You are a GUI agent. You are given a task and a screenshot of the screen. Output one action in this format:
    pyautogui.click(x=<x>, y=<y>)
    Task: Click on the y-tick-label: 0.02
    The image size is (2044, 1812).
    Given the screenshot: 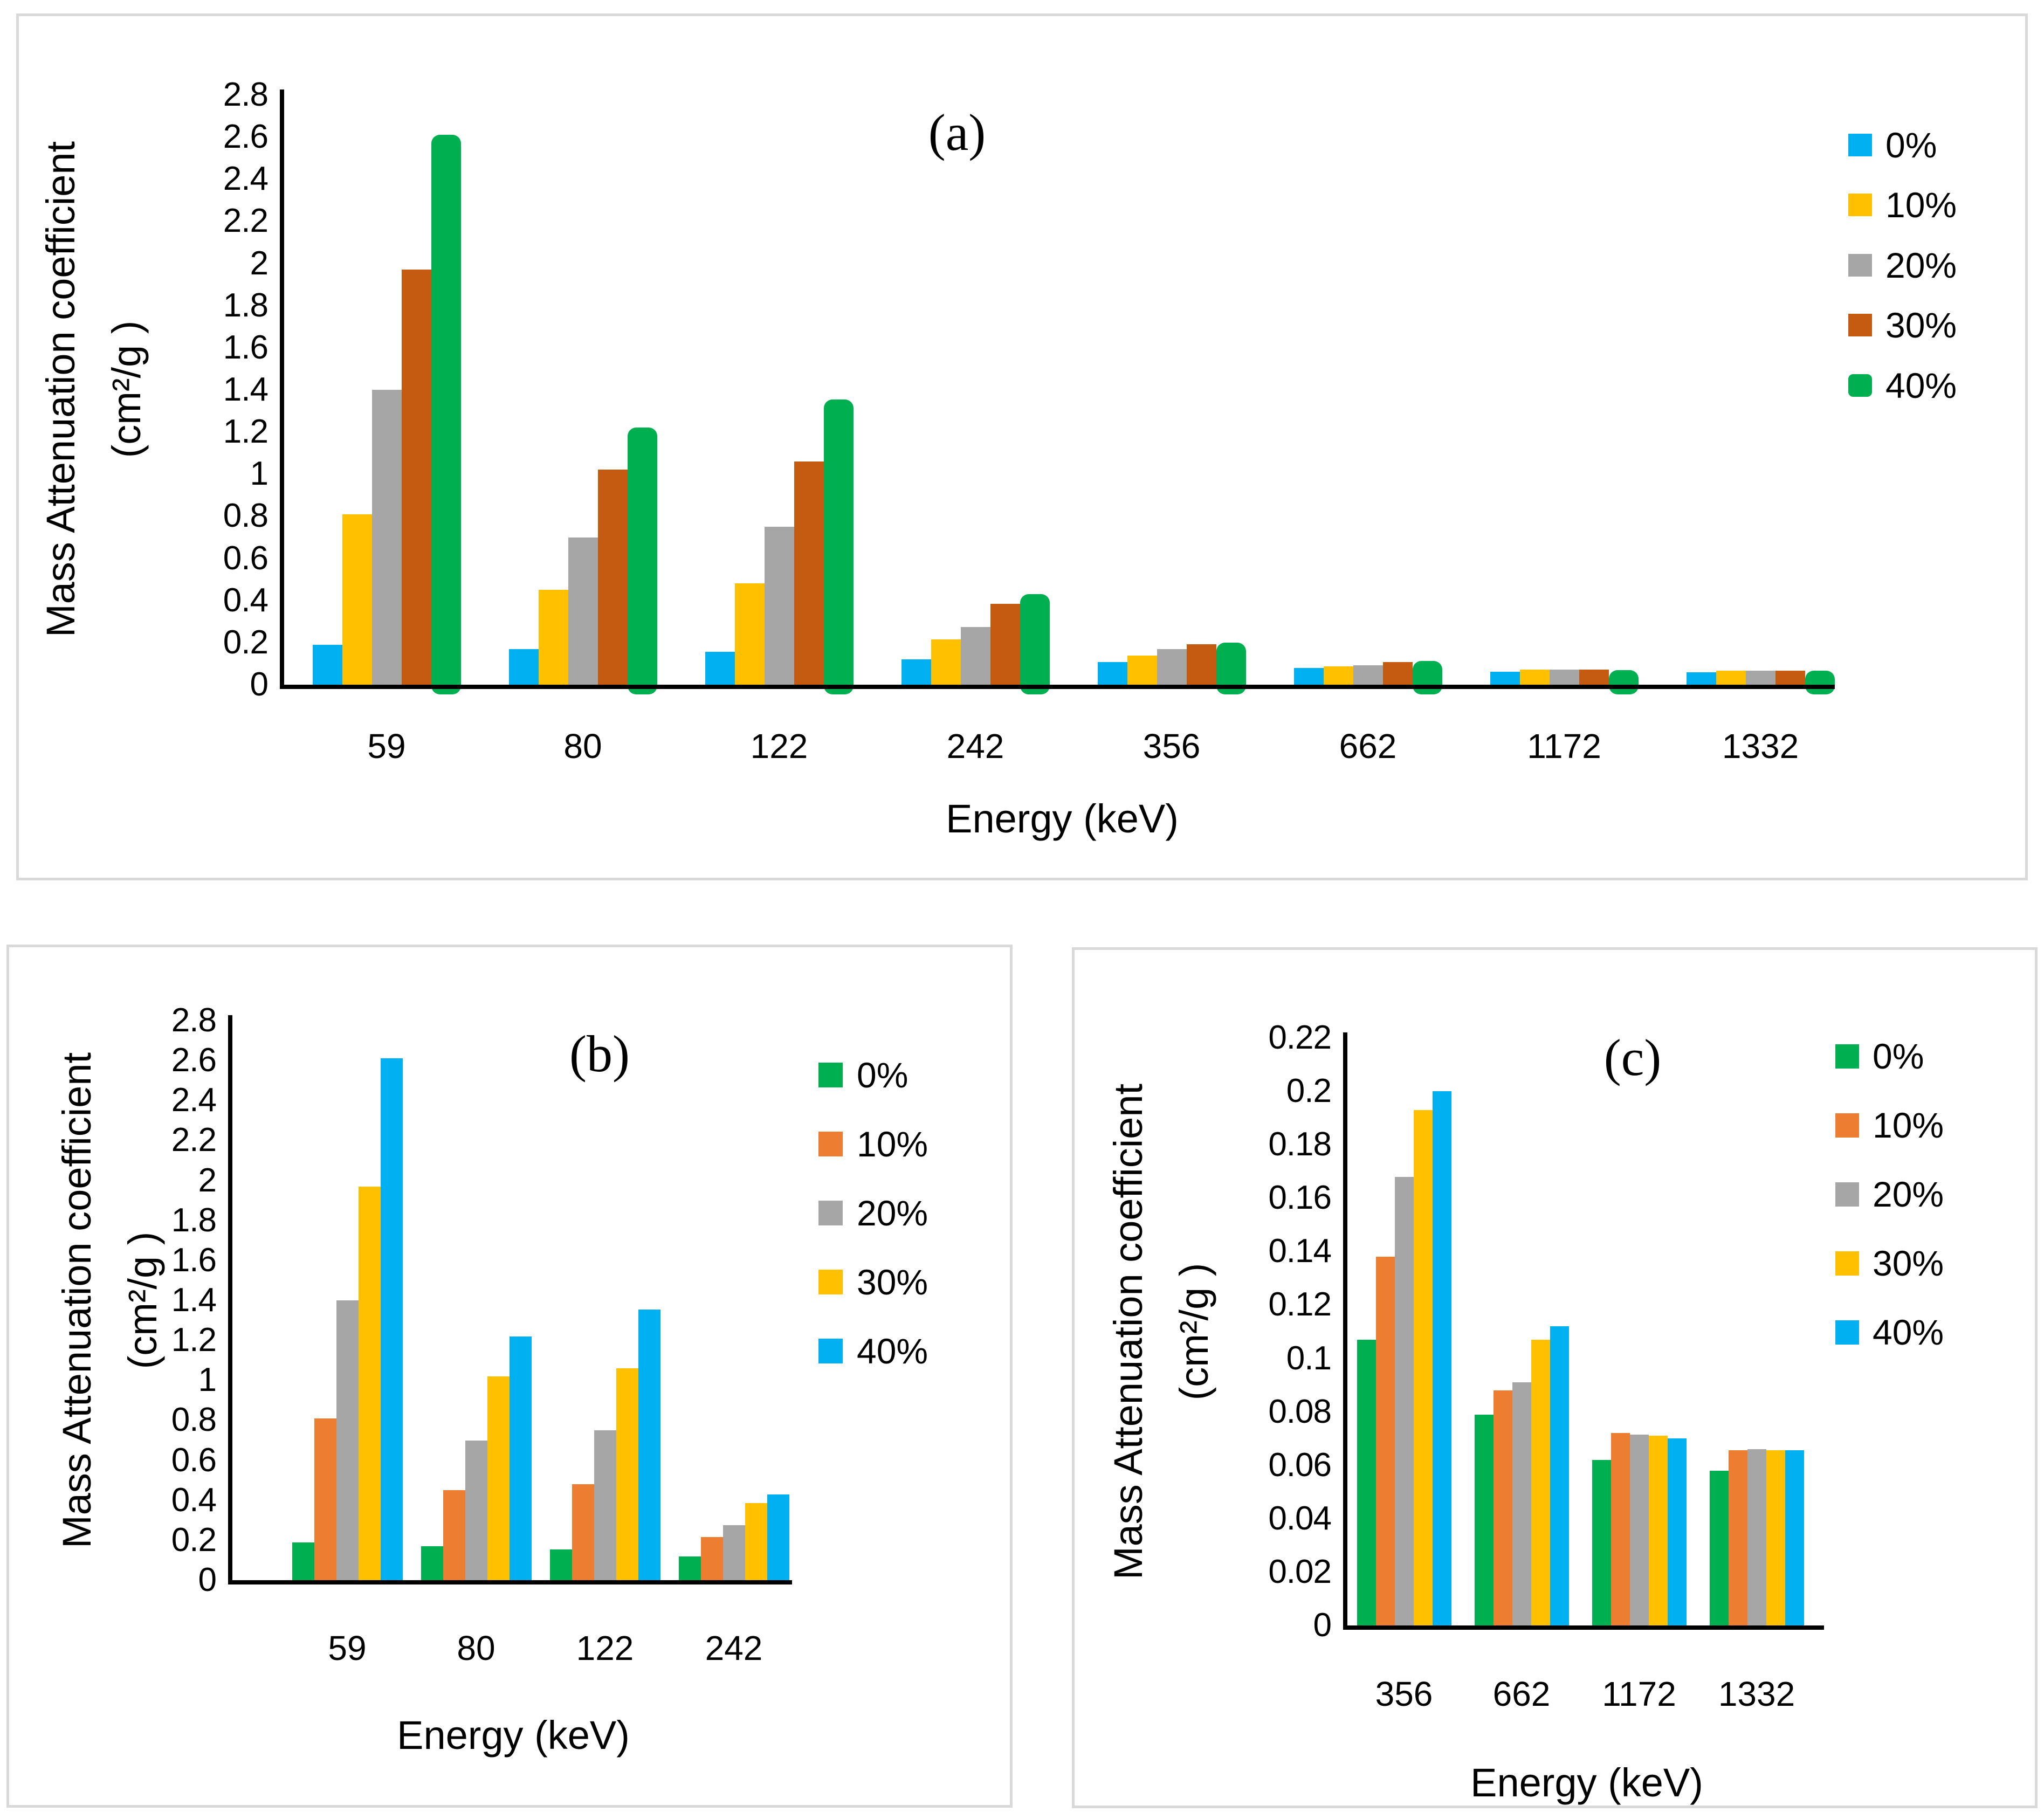 What is the action you would take?
    pyautogui.click(x=1300, y=1571)
    